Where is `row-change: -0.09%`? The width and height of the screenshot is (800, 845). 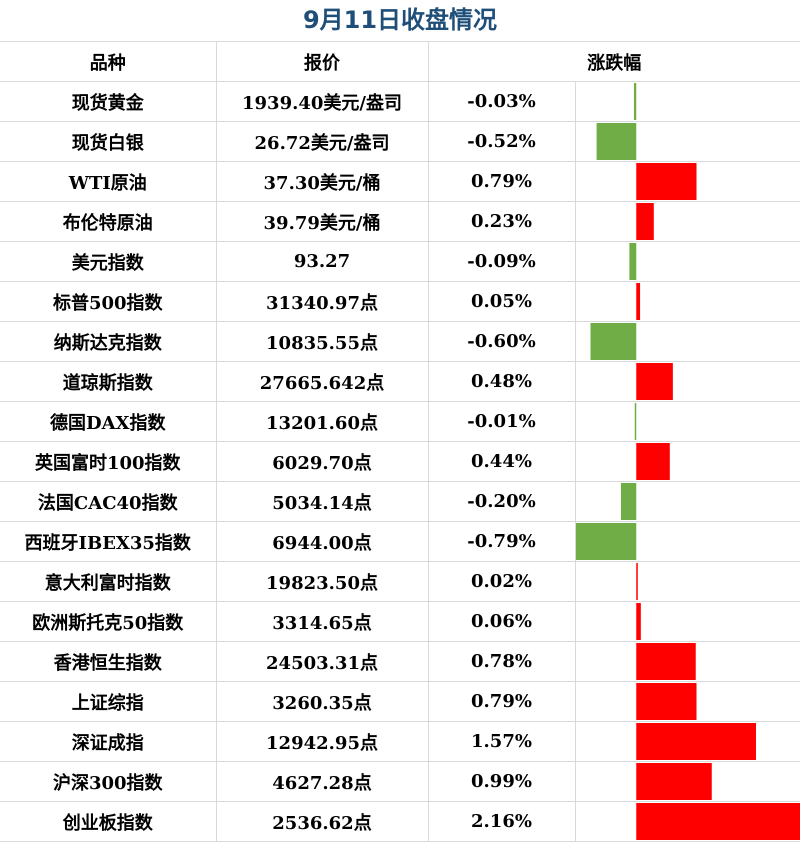 row-change: -0.09% is located at coordinates (502, 261).